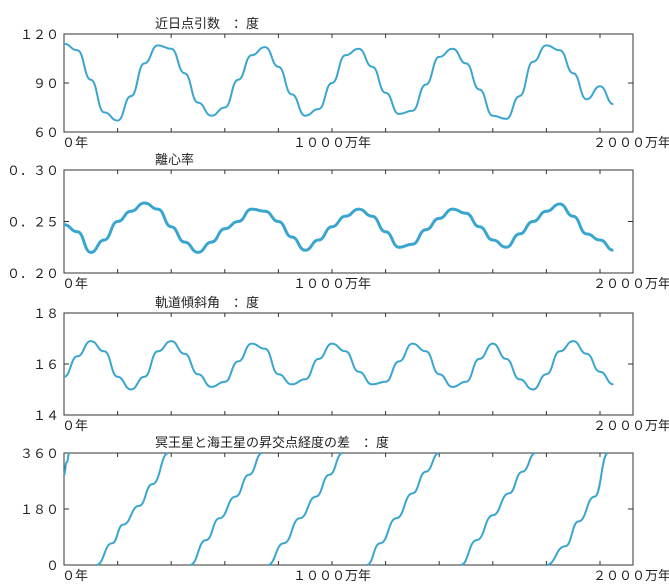  I want to click on y-tick-label: １８, so click(46, 314).